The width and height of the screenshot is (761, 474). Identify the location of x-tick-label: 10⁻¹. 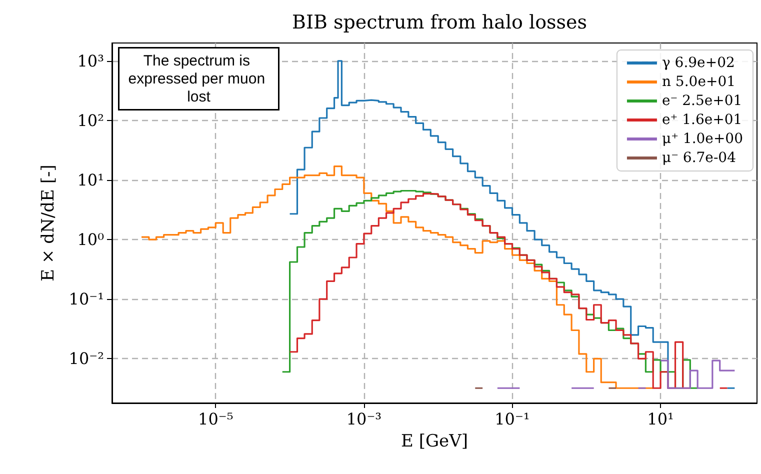
(512, 419).